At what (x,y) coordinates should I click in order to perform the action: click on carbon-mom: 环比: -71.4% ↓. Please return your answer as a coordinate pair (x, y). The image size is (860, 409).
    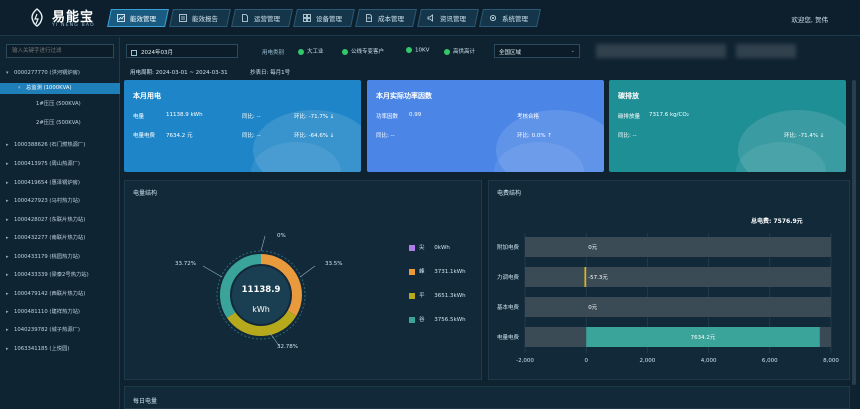
    Looking at the image, I should click on (804, 136).